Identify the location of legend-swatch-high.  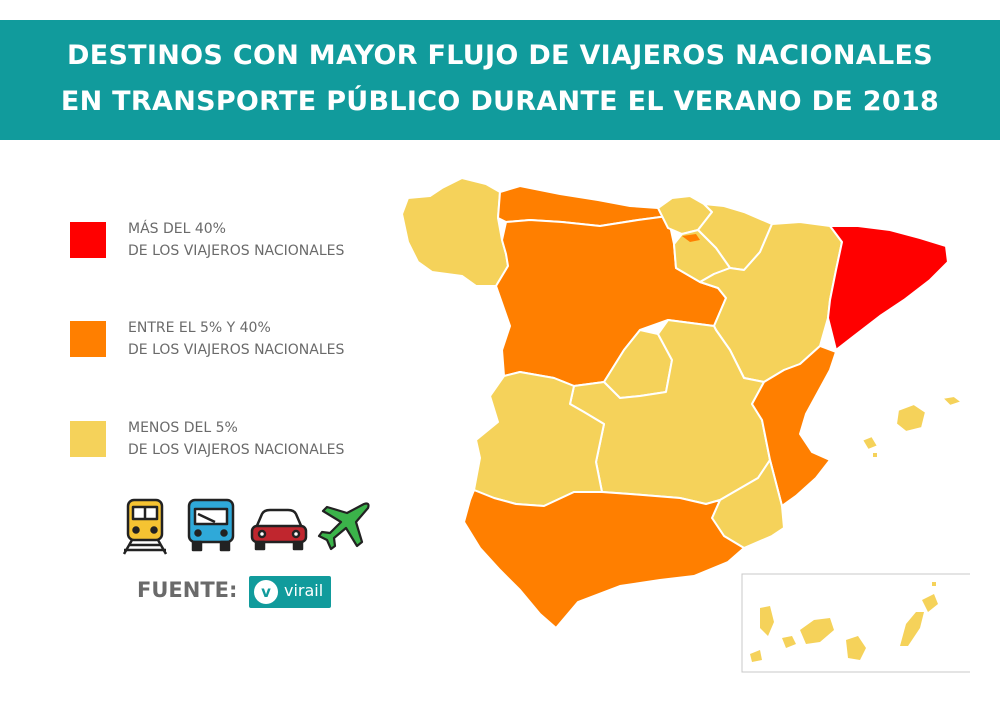
(88, 240).